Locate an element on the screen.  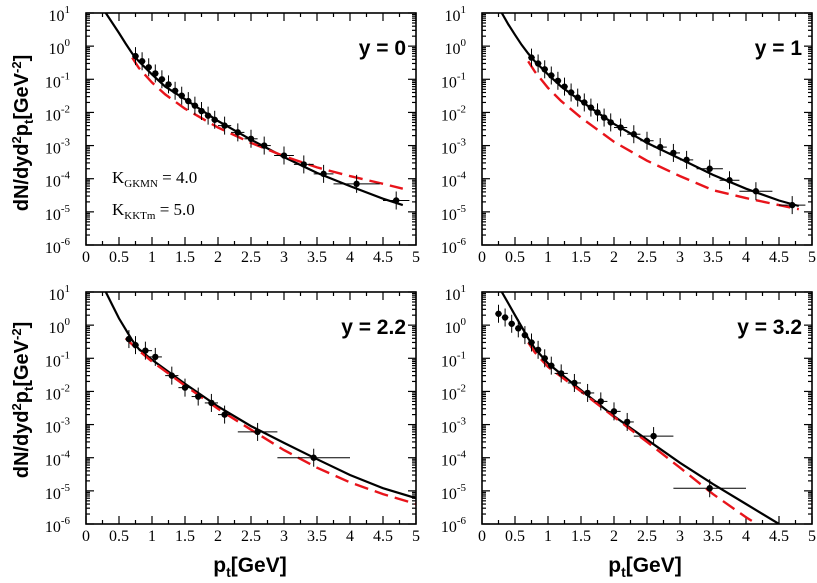
y-axis-label-bottom: dN/dyd2pt[GeV-2] is located at coordinates (22, 400).